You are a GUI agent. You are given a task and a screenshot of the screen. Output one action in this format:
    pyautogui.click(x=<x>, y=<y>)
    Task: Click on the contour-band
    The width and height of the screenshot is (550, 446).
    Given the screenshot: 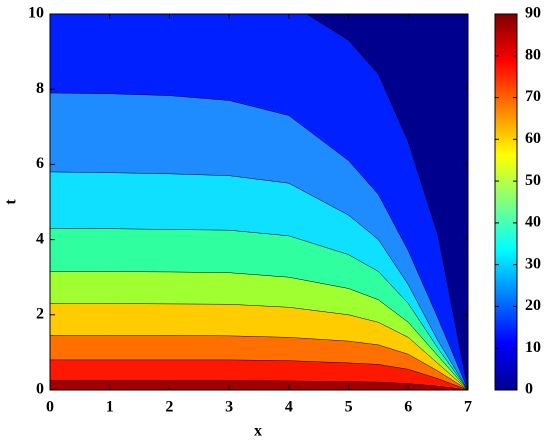 What is the action you would take?
    pyautogui.click(x=259, y=385)
    